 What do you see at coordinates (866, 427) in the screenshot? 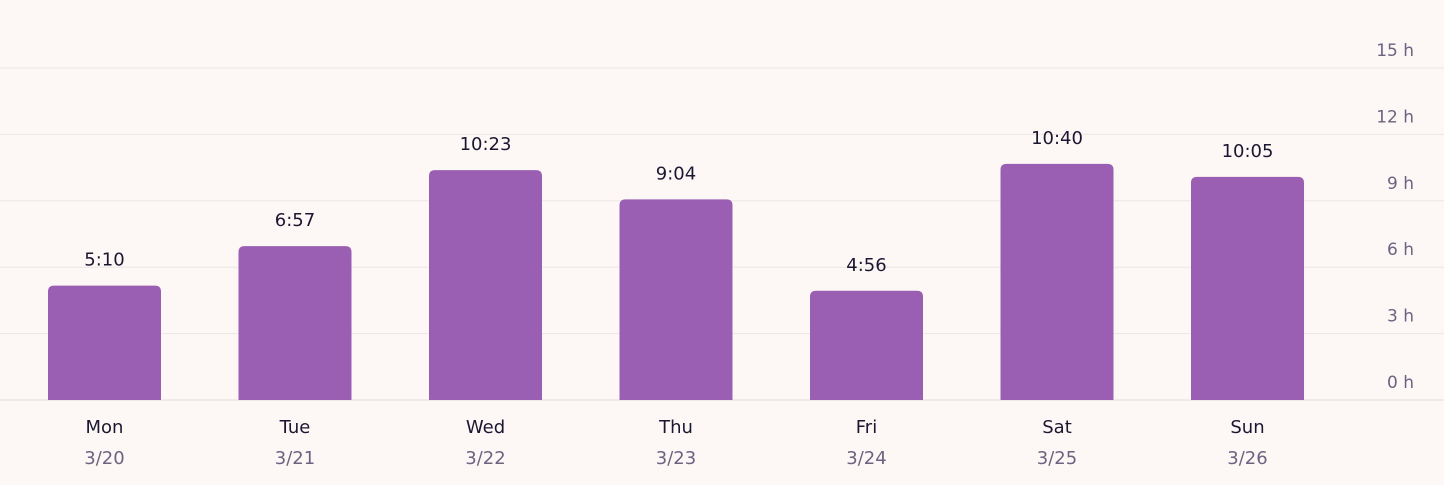
I see `x-tick-label-day: Fri` at bounding box center [866, 427].